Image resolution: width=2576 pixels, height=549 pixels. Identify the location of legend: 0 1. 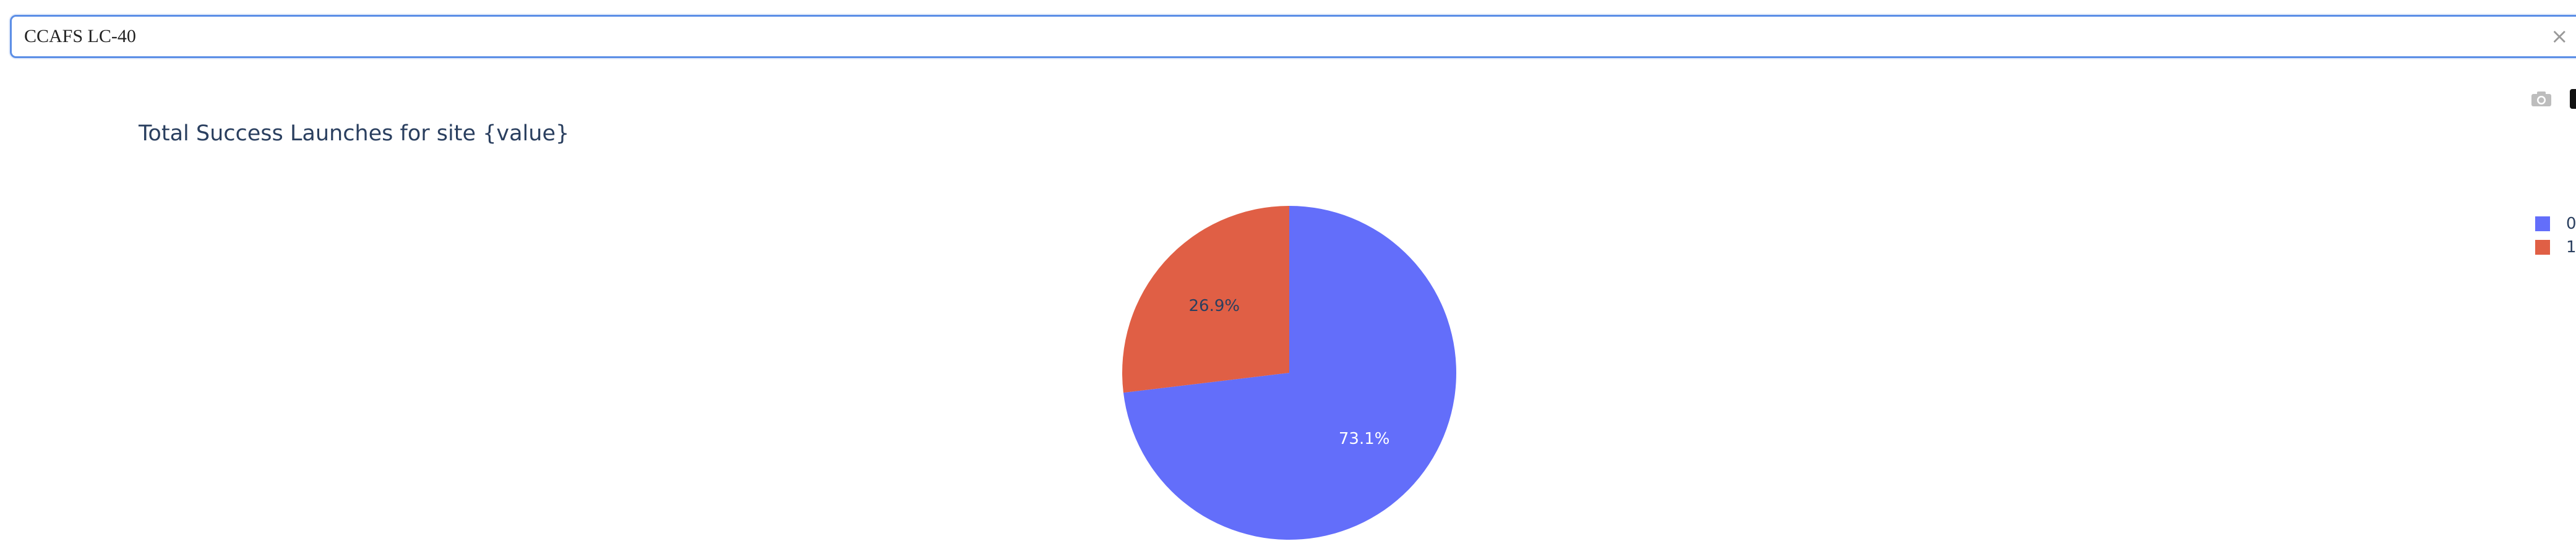
(2555, 238).